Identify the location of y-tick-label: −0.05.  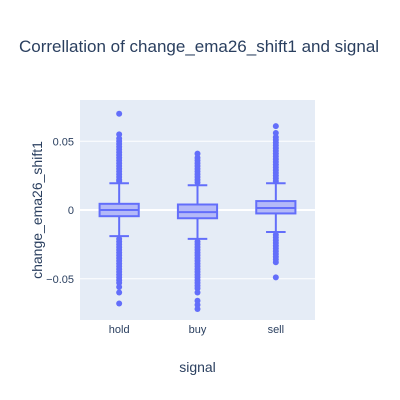
(60, 280).